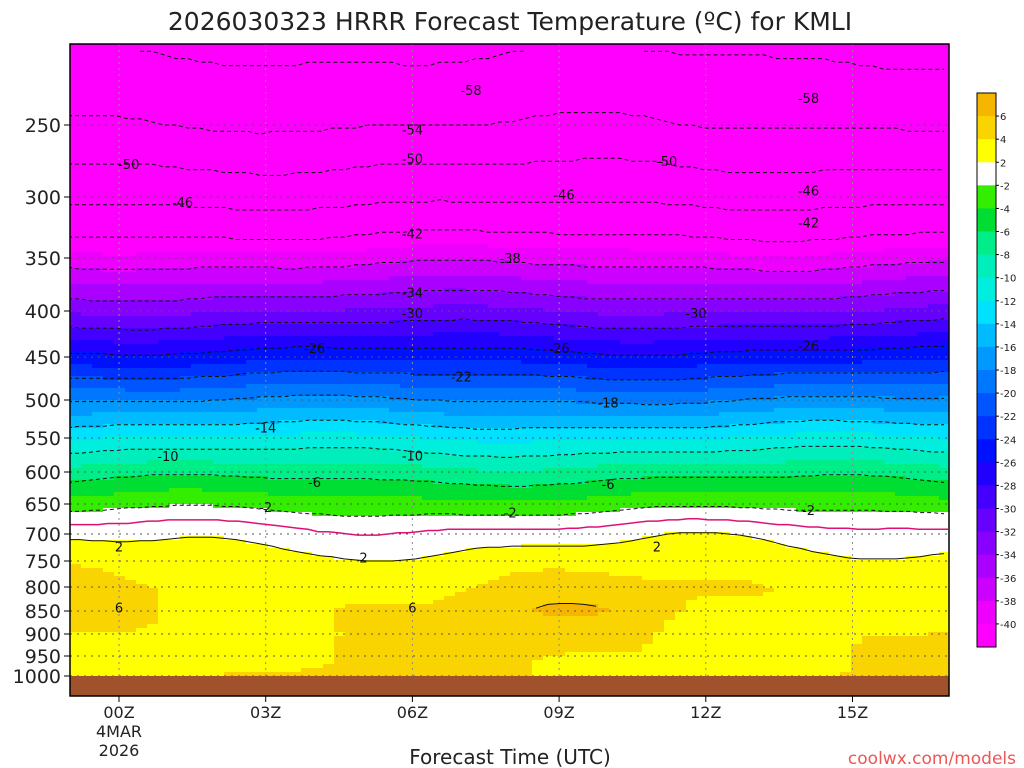  What do you see at coordinates (1008, 348) in the screenshot?
I see `colorbar-label: -16` at bounding box center [1008, 348].